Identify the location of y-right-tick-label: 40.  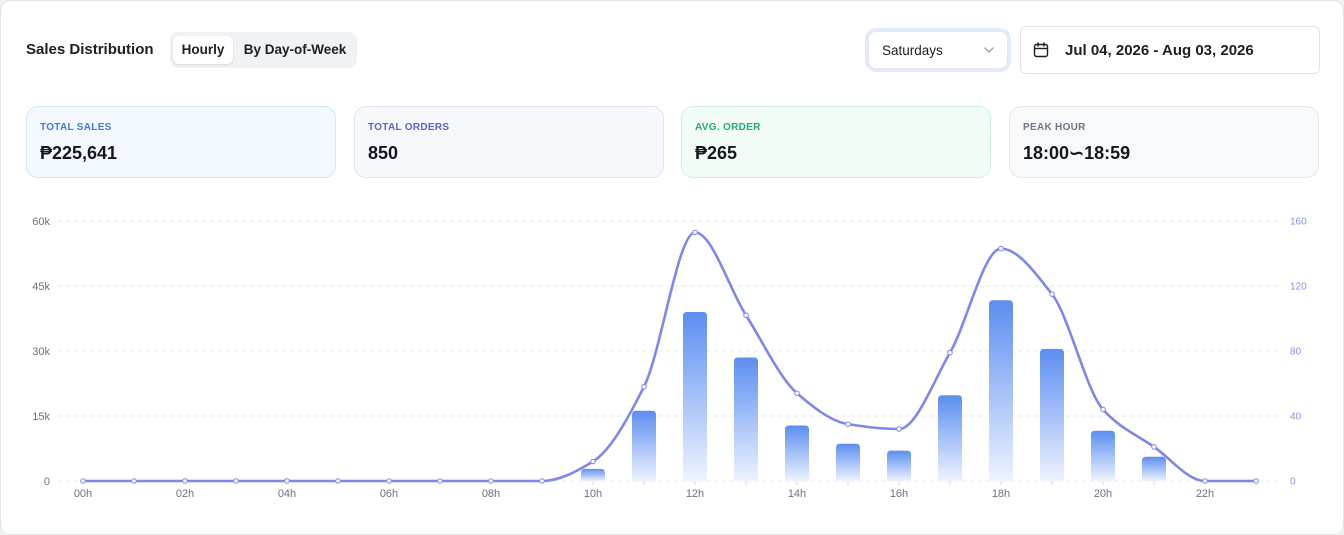
(1296, 417).